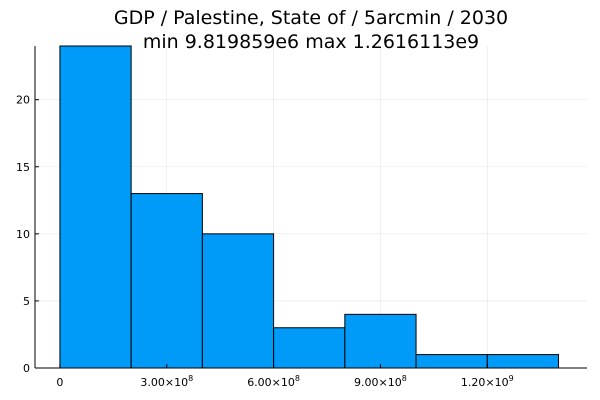 Image resolution: width=600 pixels, height=400 pixels. What do you see at coordinates (59, 382) in the screenshot?
I see `x-tick-label-0: 0` at bounding box center [59, 382].